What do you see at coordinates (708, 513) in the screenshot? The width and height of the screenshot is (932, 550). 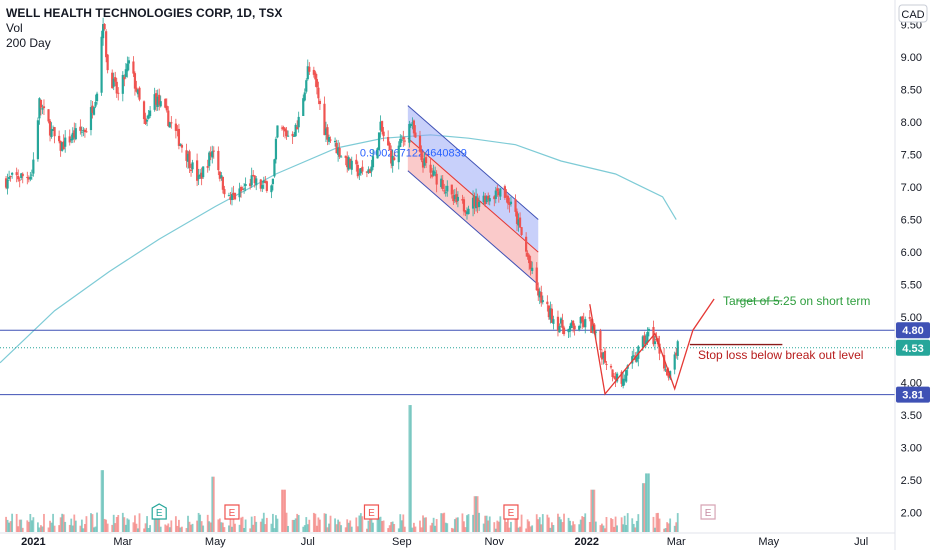 I see `earnings-marker-label: E` at bounding box center [708, 513].